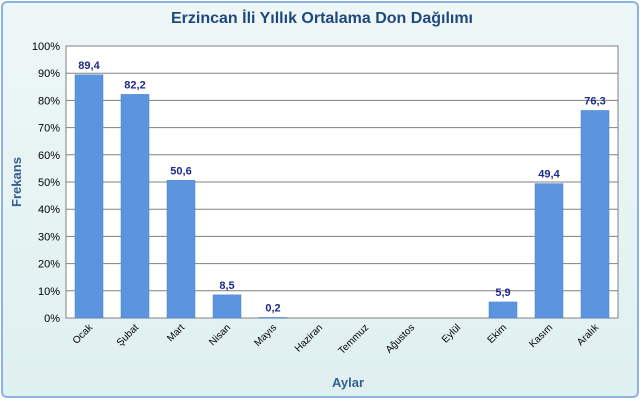 This screenshot has width=644, height=403. Describe the element at coordinates (49, 237) in the screenshot. I see `y-tick-label: 30%` at that location.